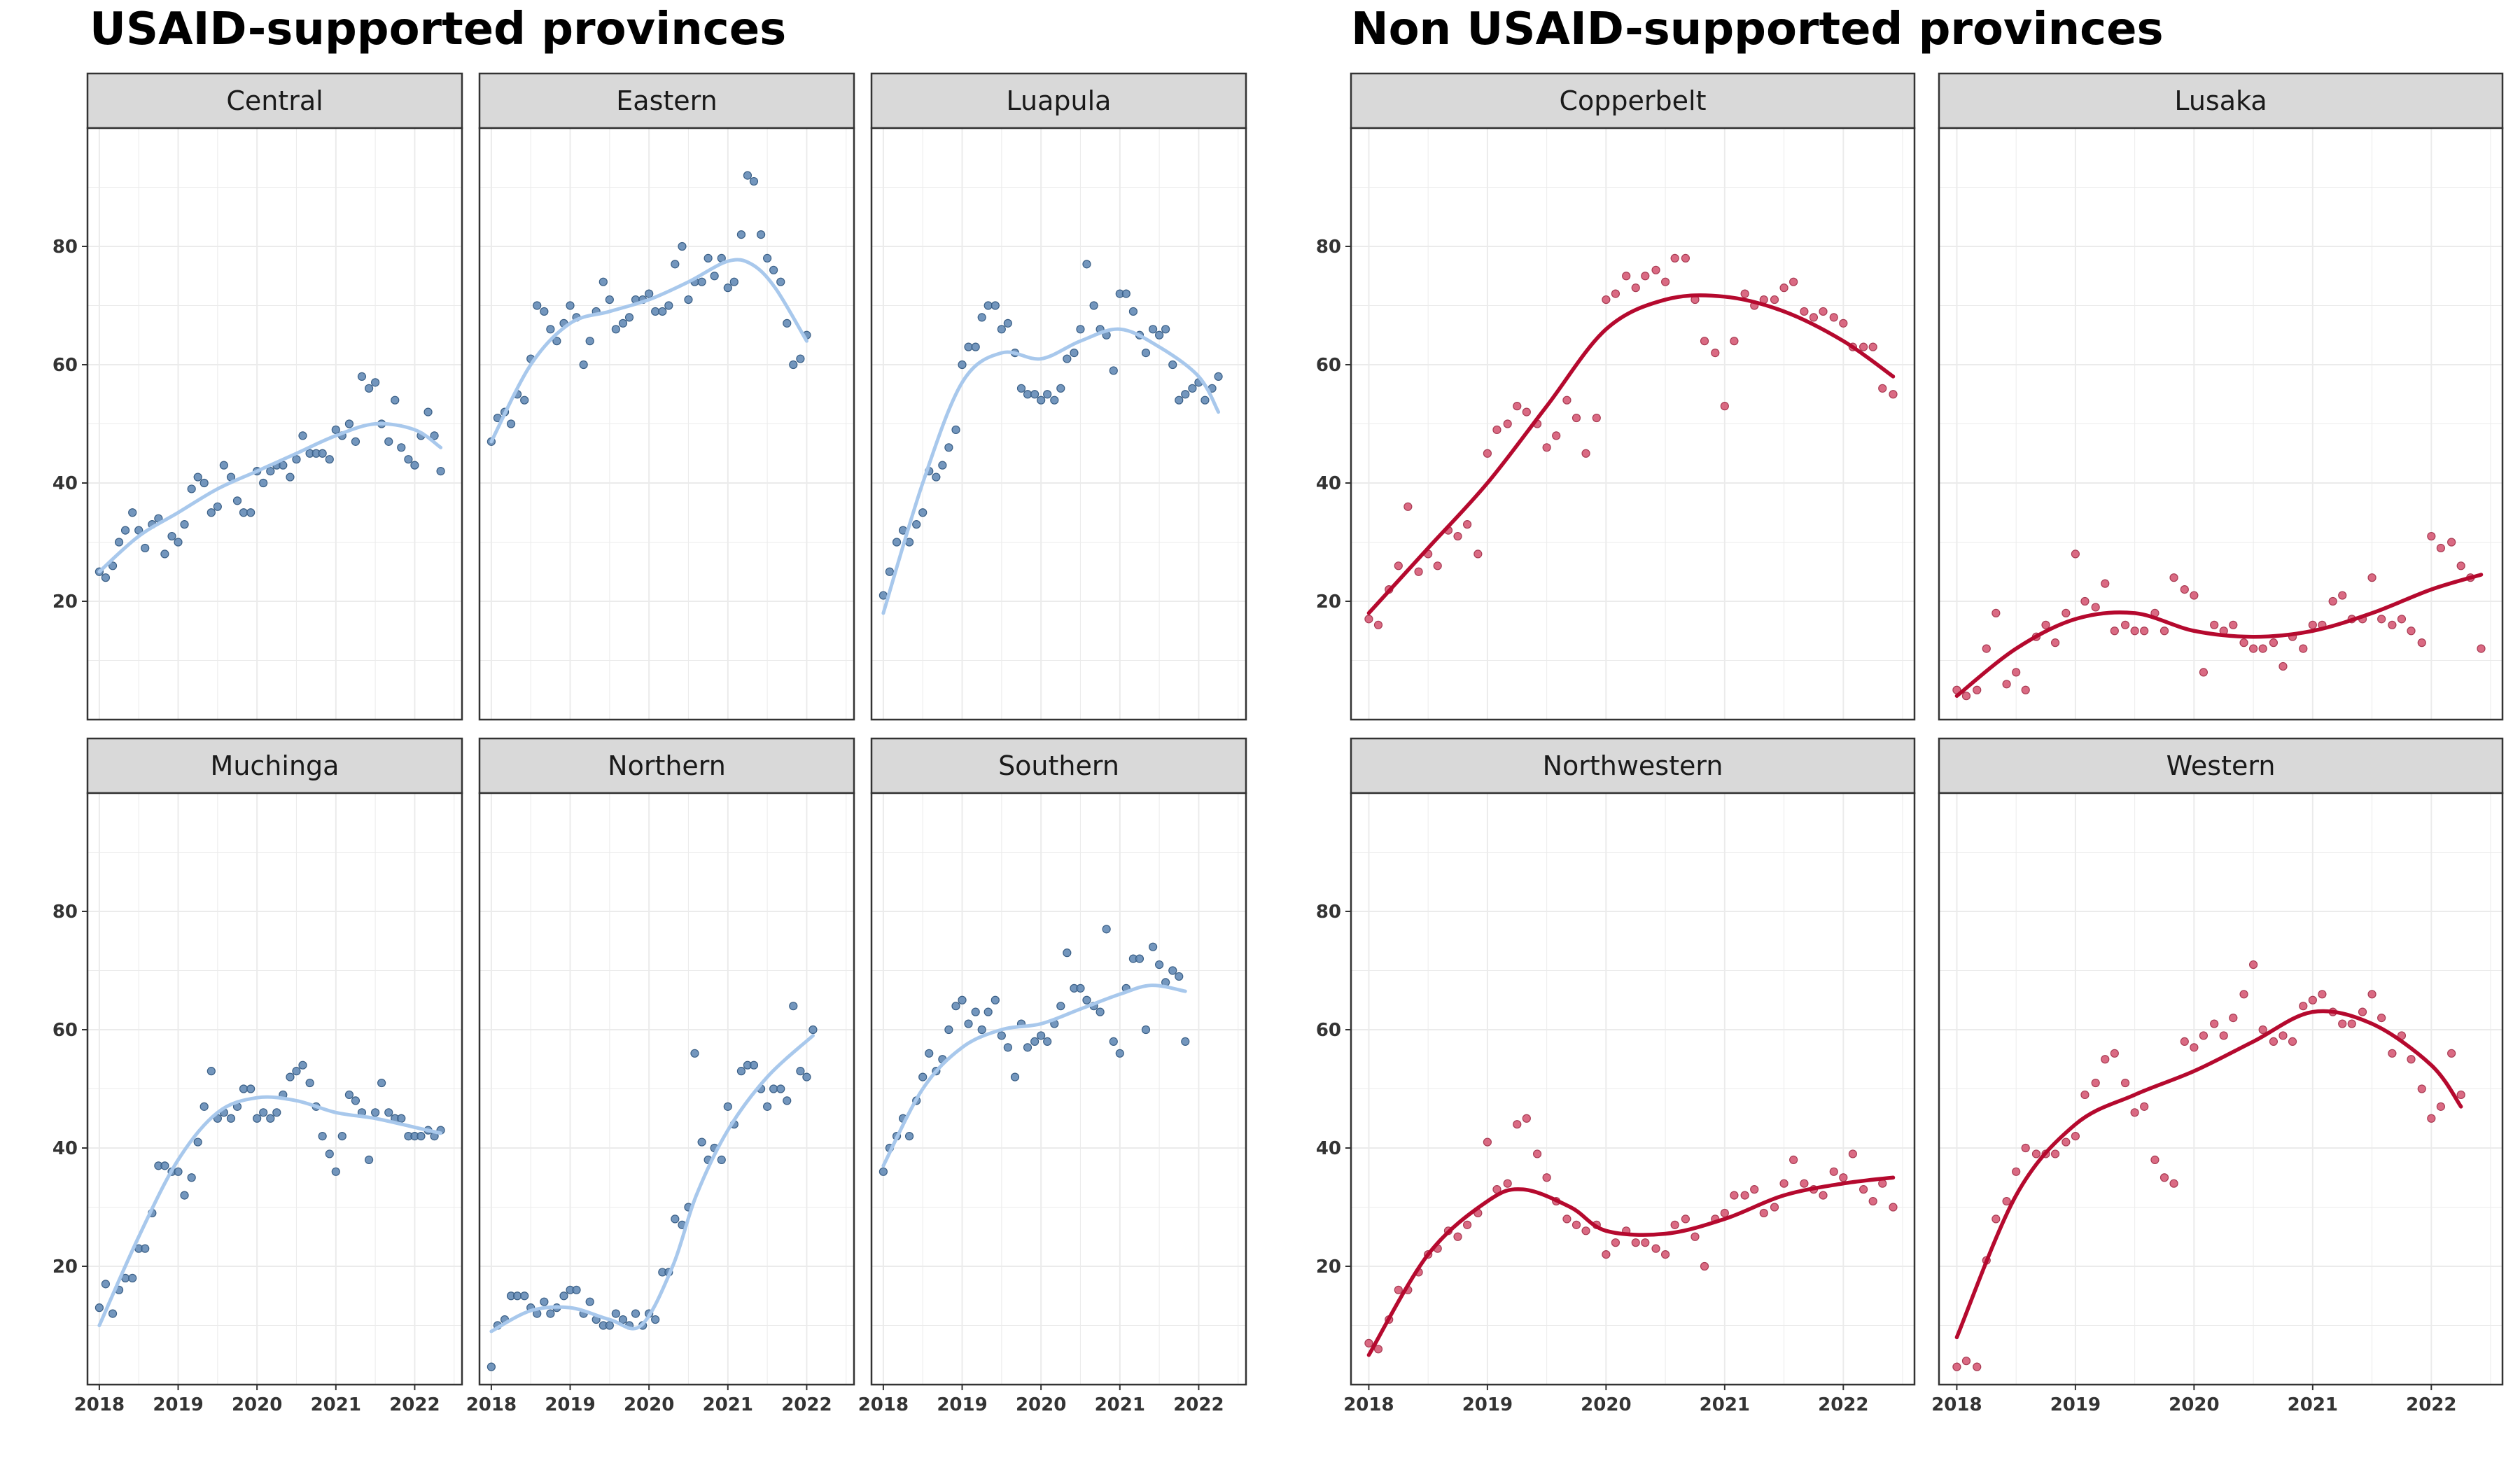  I want to click on x-tick-label: 2020, so click(1606, 1404).